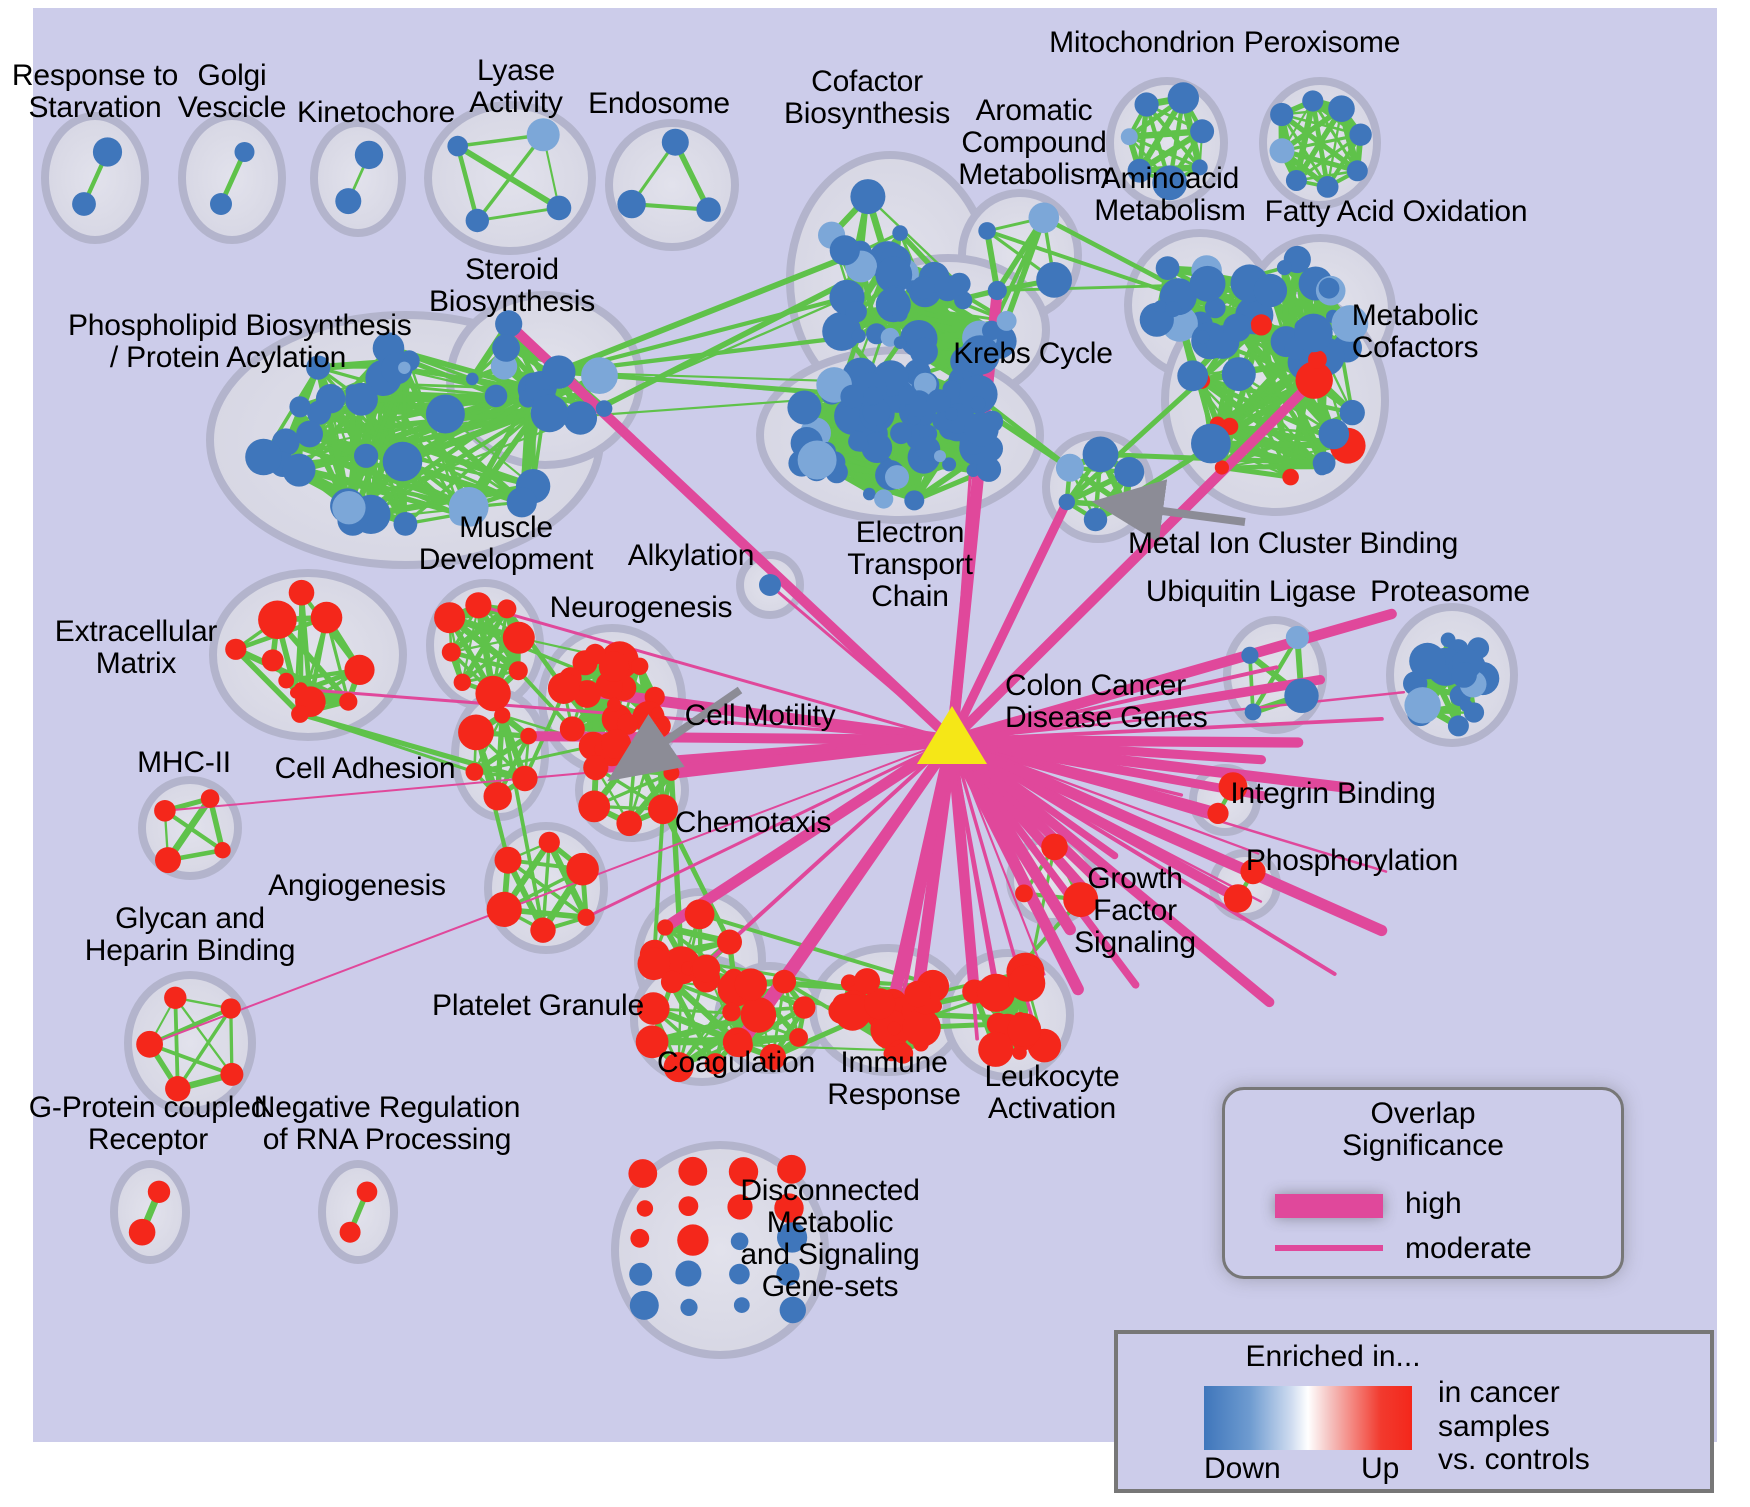 This screenshot has height=1507, width=1750. I want to click on cluster-halo, so click(720, 1250).